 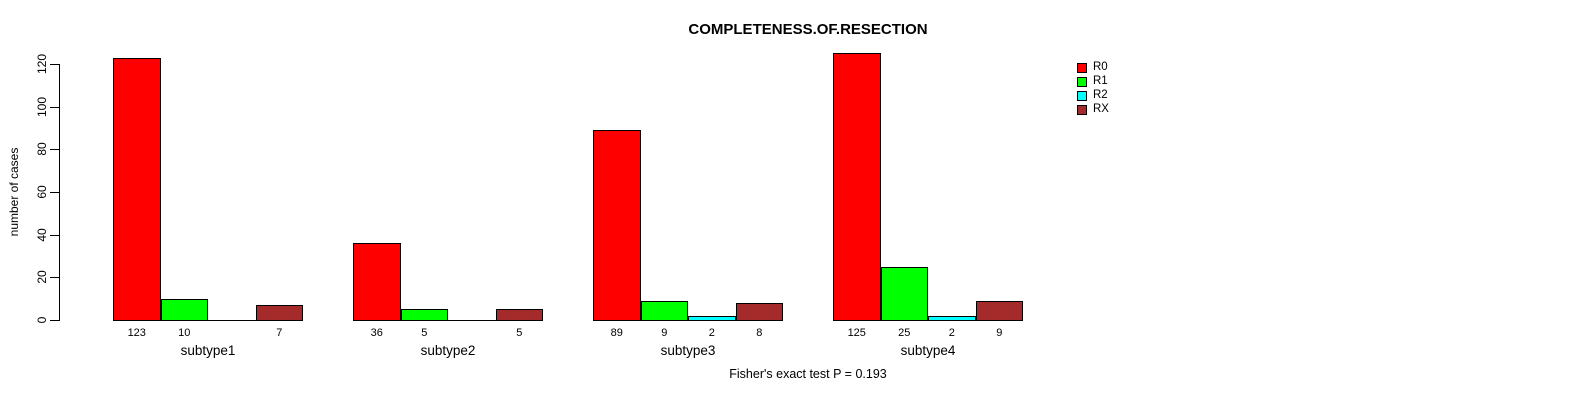 I want to click on legend-label: R1, so click(x=1100, y=81).